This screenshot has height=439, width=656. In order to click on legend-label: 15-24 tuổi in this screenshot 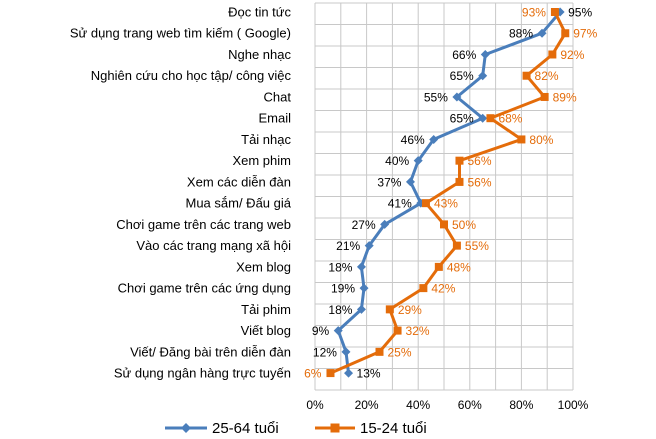, I will do `click(393, 428)`.